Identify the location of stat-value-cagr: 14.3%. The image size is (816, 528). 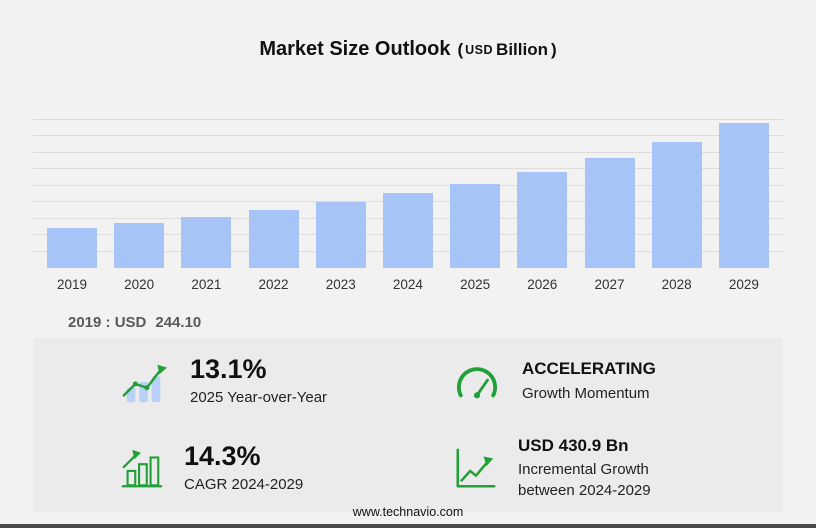
(222, 456).